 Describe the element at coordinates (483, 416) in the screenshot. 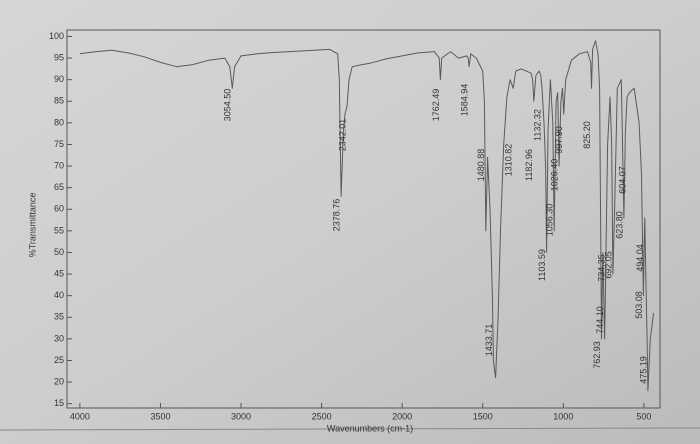

I see `x-tick-label: 1500` at that location.